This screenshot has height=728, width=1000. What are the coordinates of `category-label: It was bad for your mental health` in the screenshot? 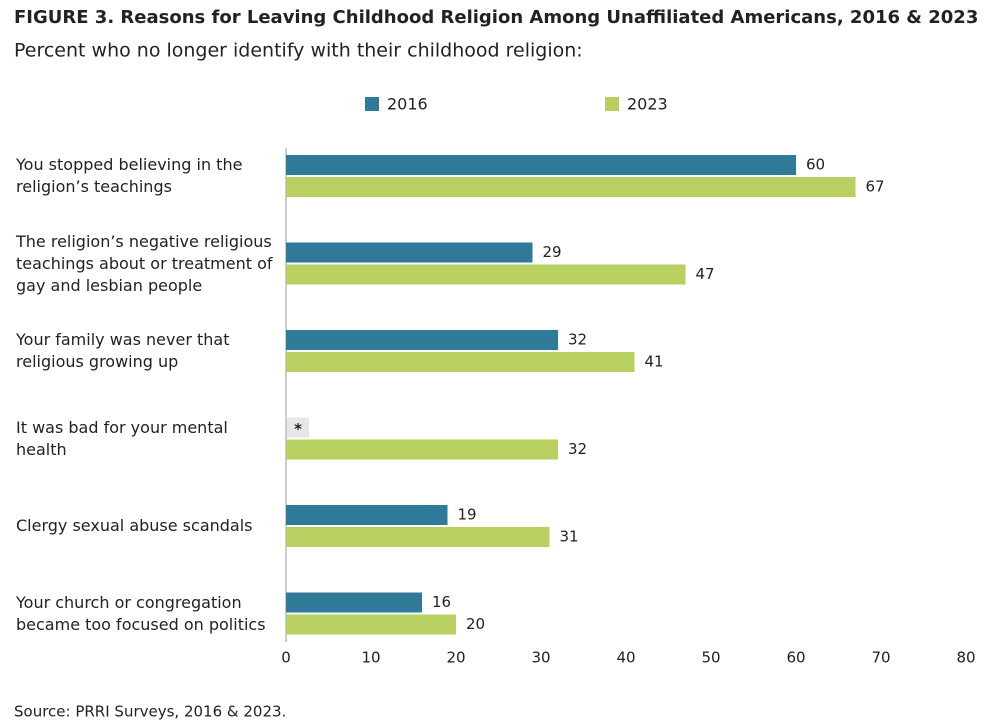 It's located at (122, 438).